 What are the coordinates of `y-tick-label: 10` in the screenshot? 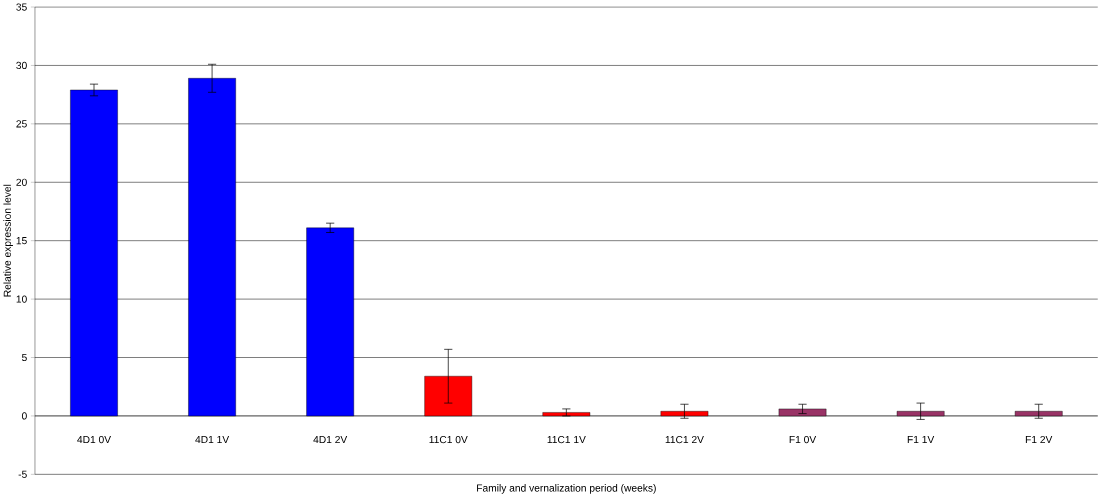 It's located at (21, 299).